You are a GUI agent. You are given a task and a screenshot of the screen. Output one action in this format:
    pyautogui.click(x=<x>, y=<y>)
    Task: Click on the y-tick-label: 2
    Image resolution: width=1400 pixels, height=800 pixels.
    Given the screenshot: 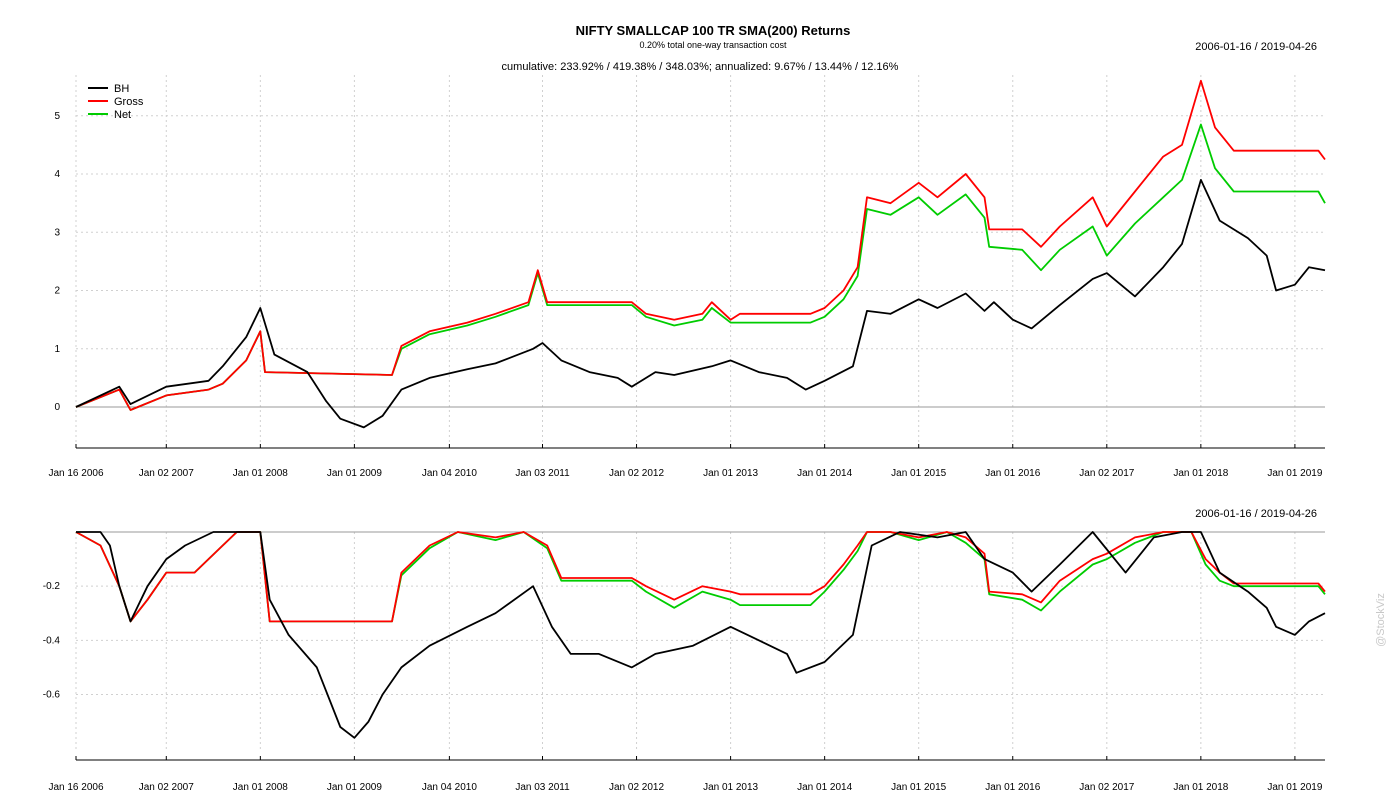 What is the action you would take?
    pyautogui.click(x=57, y=291)
    